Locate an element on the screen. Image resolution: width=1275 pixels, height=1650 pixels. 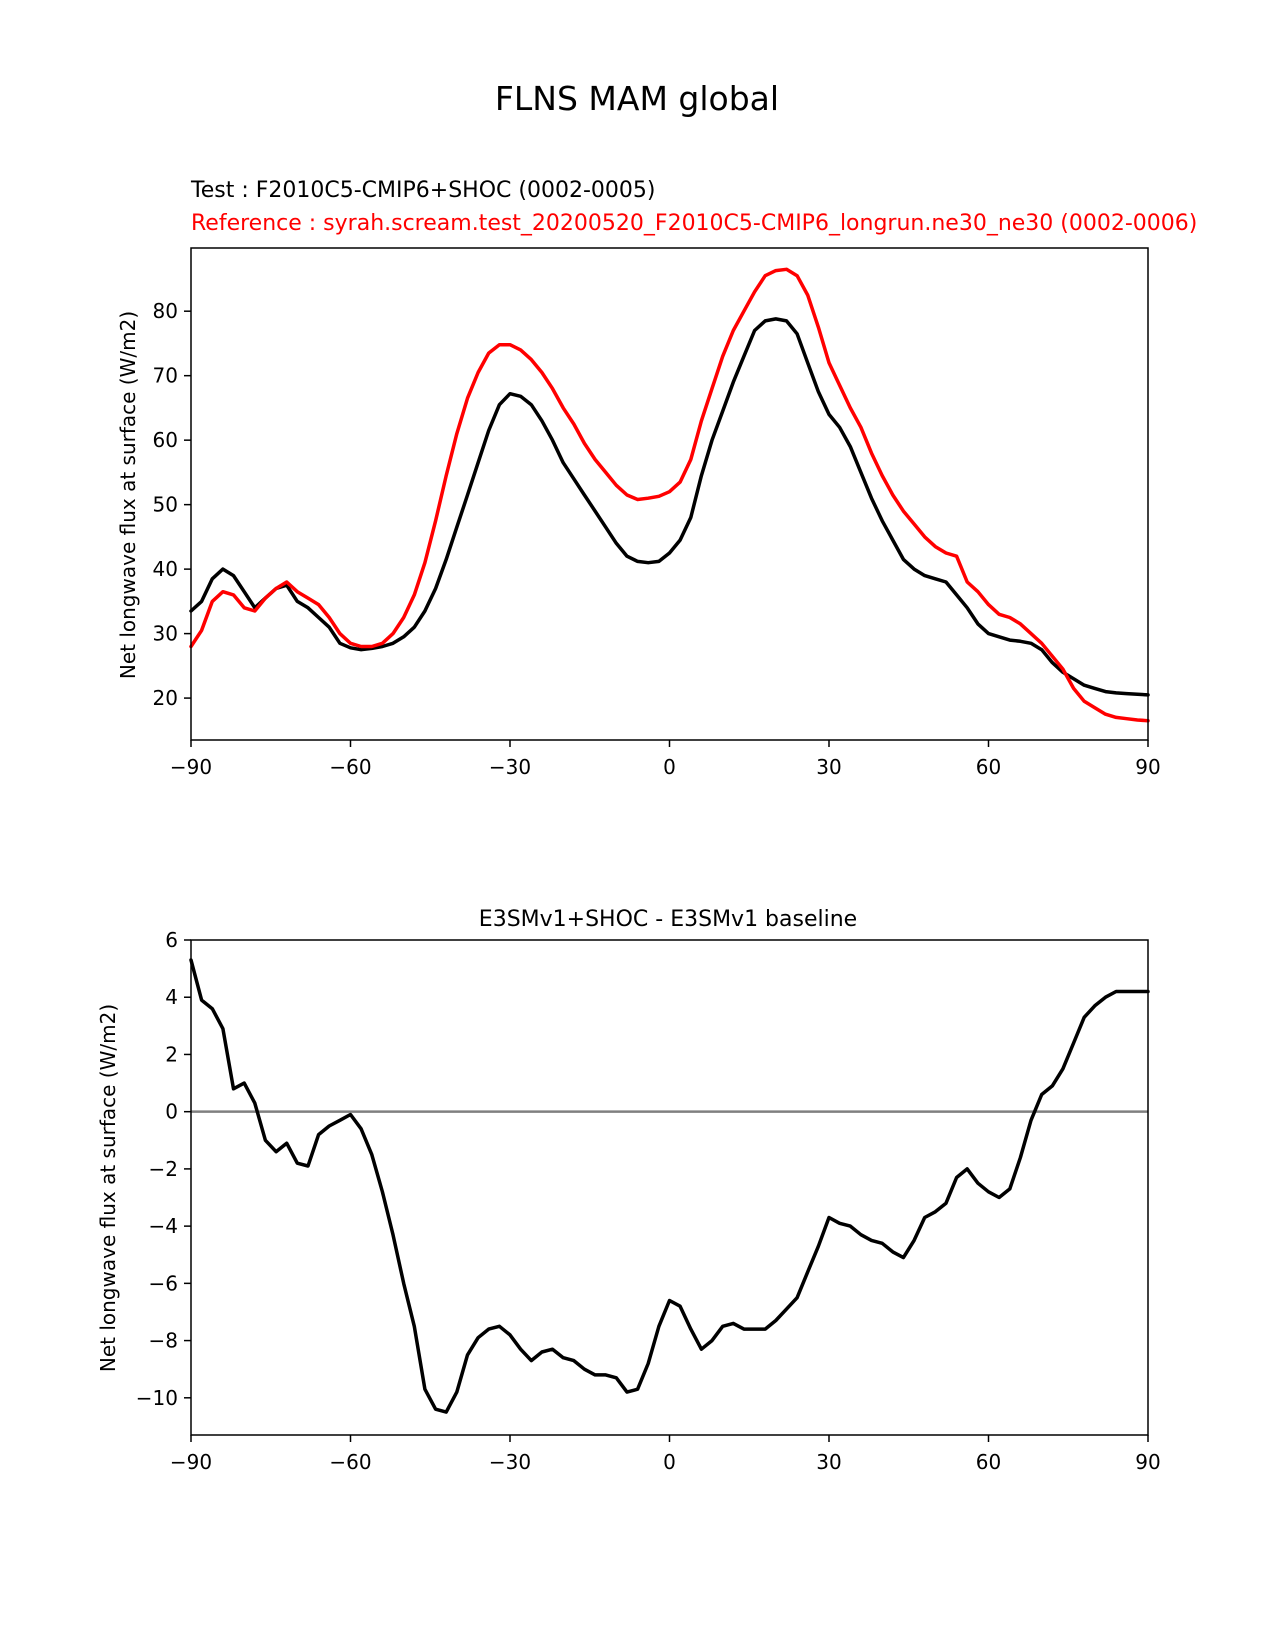
y-tick-label: 0 is located at coordinates (171, 1112).